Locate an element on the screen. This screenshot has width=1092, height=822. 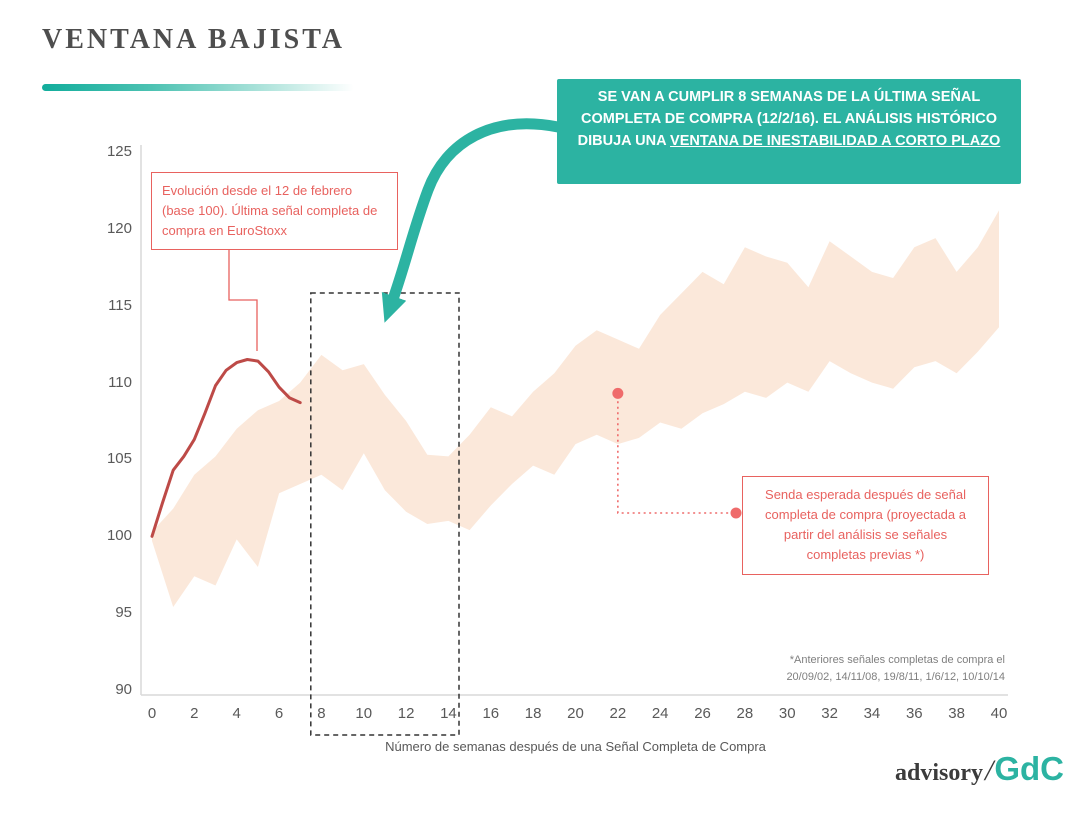
x-tick-label: 26 is located at coordinates (702, 713).